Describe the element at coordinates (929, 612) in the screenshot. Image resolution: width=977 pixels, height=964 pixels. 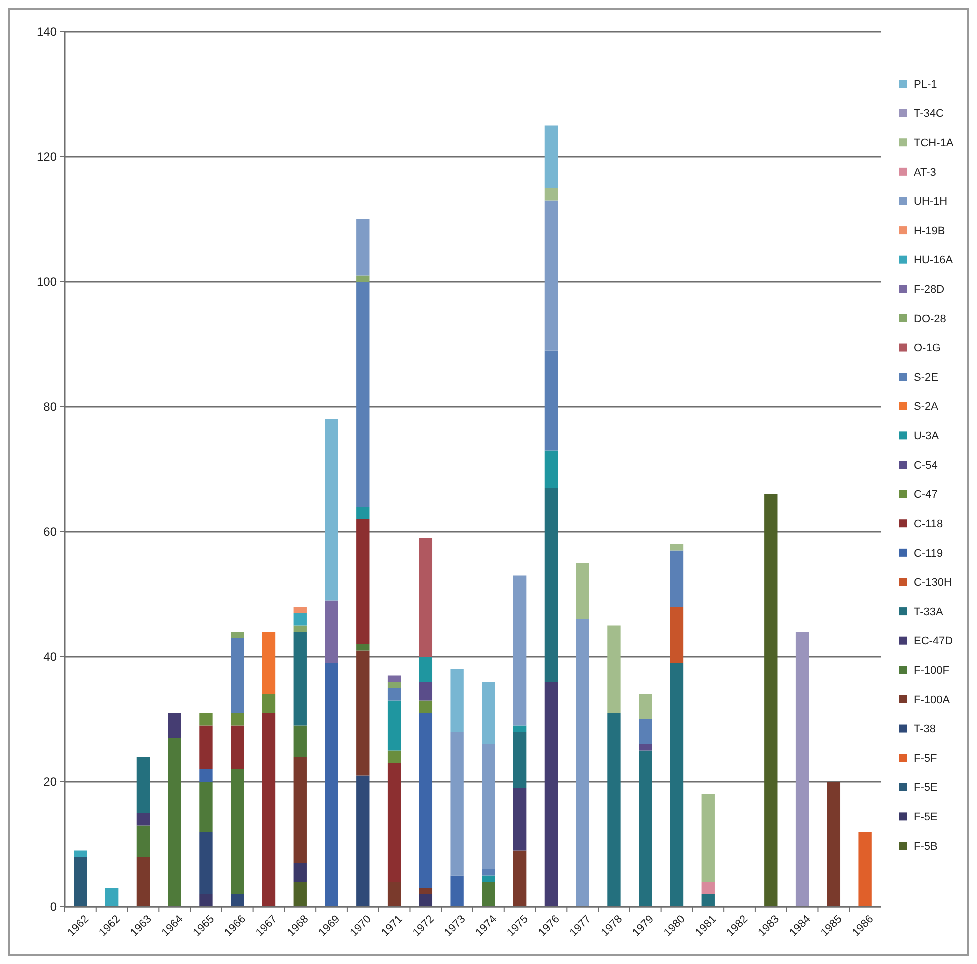
I see `legend-label: T-33A` at that location.